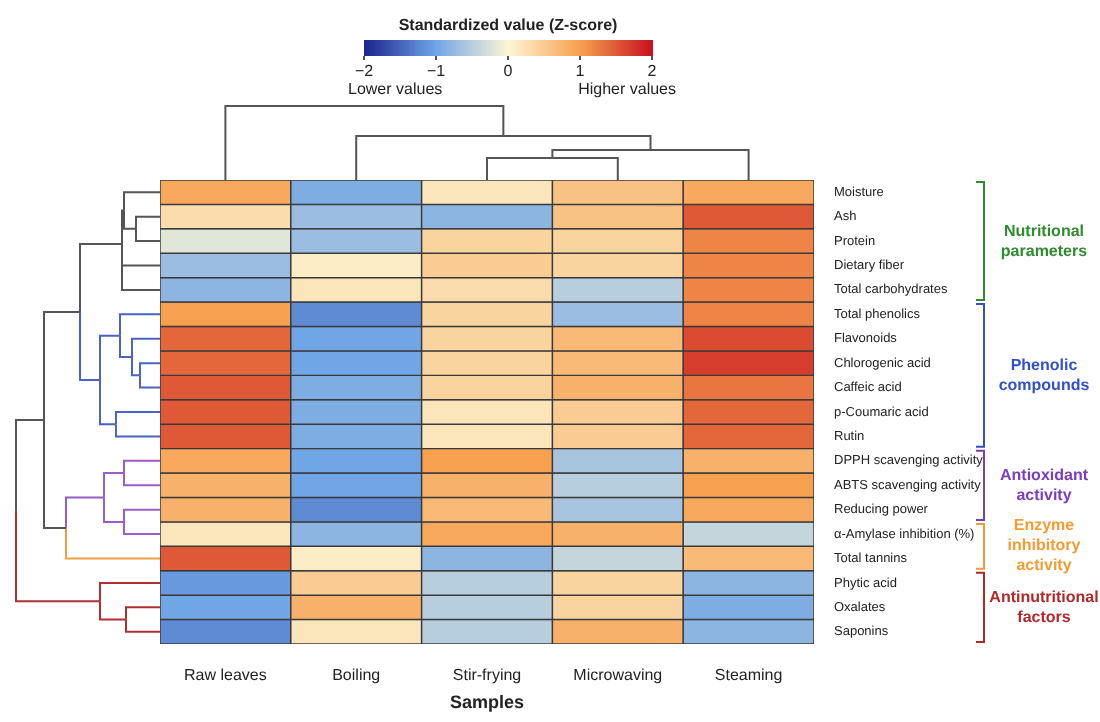 The image size is (1100, 722). What do you see at coordinates (652, 71) in the screenshot?
I see `color-bar-label: 2` at bounding box center [652, 71].